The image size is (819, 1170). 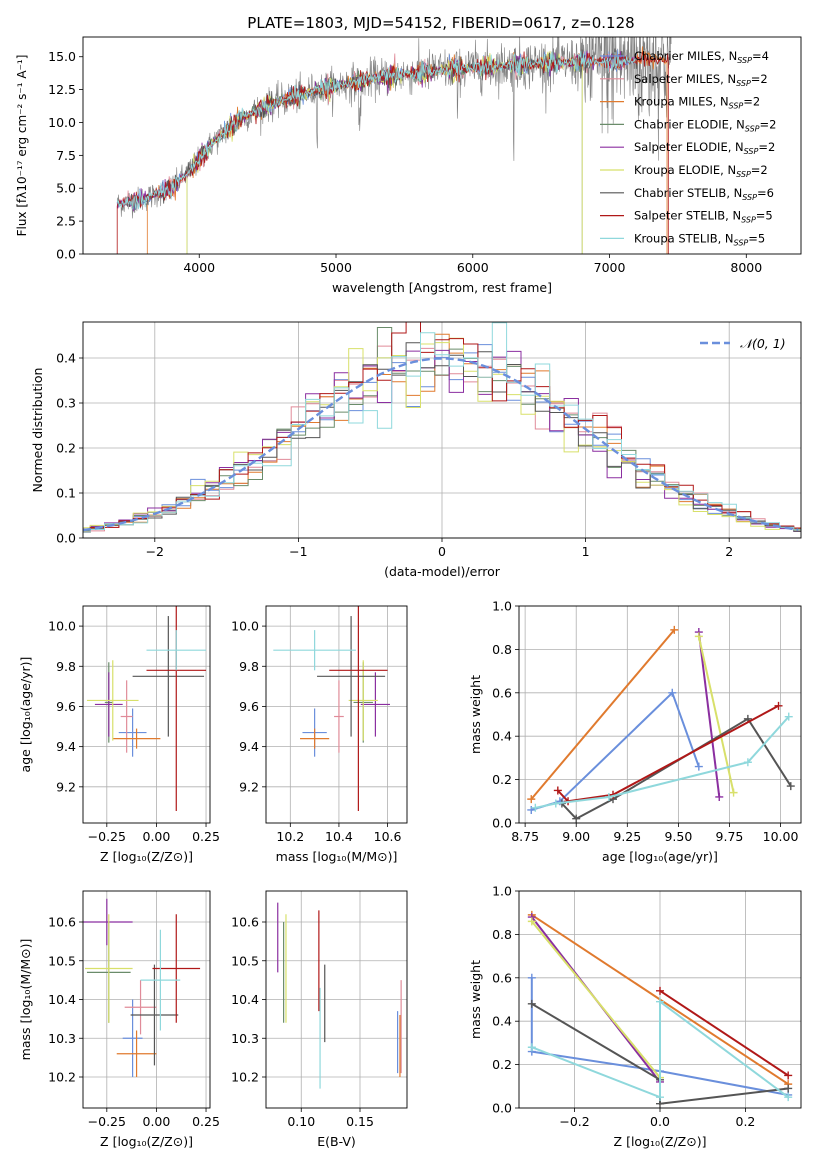 What do you see at coordinates (660, 1141) in the screenshot?
I see `x-axis-label: Z [log₁₀(Z/Z⊙)]` at bounding box center [660, 1141].